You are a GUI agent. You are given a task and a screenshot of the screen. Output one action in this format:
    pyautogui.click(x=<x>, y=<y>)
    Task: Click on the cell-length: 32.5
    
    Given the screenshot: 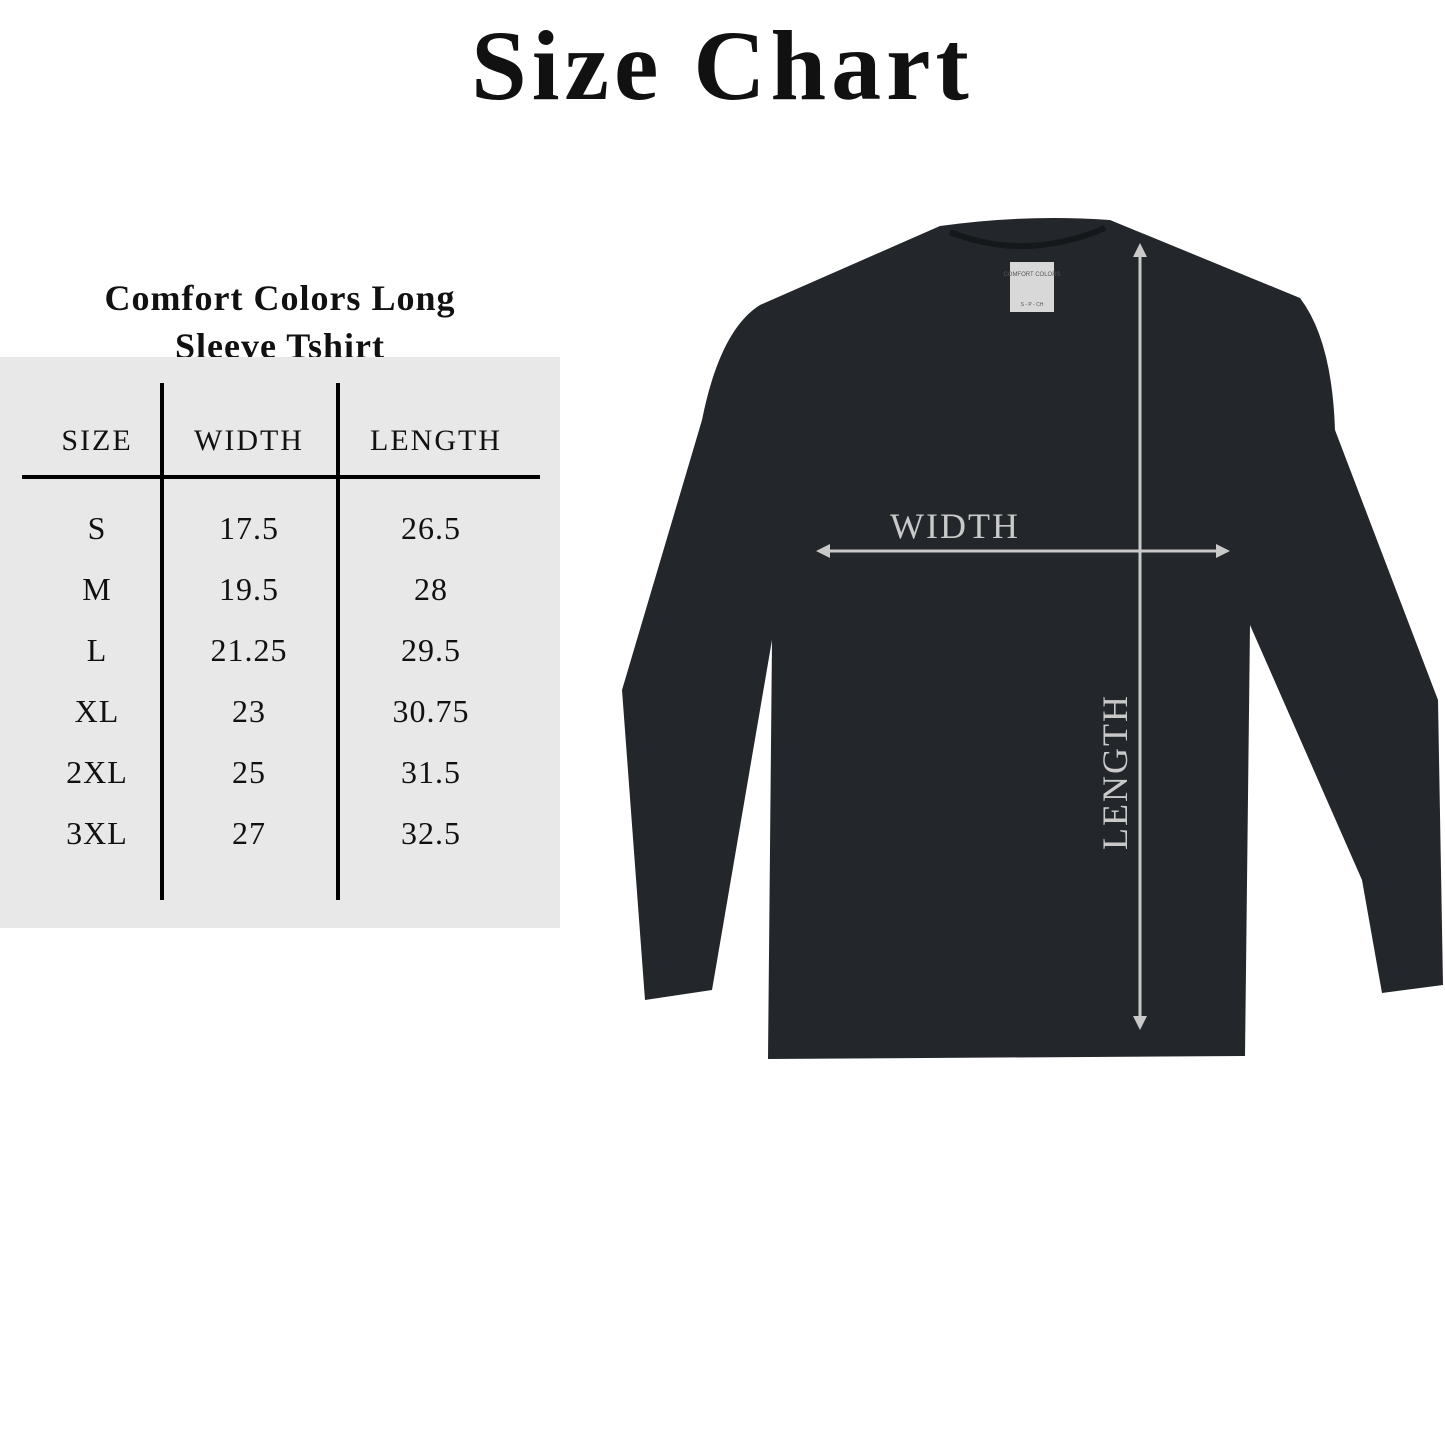 What is the action you would take?
    pyautogui.click(x=431, y=833)
    